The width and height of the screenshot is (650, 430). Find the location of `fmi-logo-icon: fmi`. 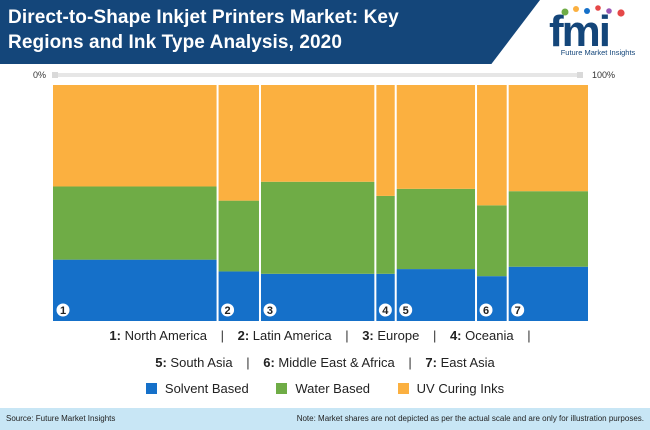

fmi-logo-icon: fmi is located at coordinates (587, 30).